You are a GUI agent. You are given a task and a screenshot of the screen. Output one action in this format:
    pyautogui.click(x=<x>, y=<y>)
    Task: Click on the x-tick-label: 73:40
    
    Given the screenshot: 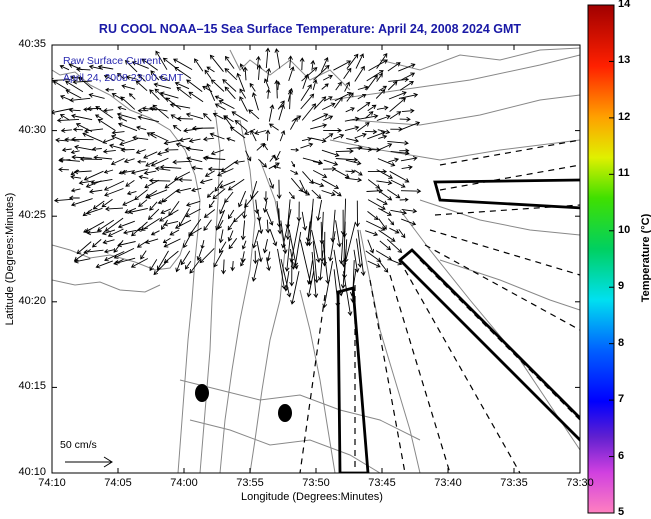 What is the action you would take?
    pyautogui.click(x=448, y=483)
    